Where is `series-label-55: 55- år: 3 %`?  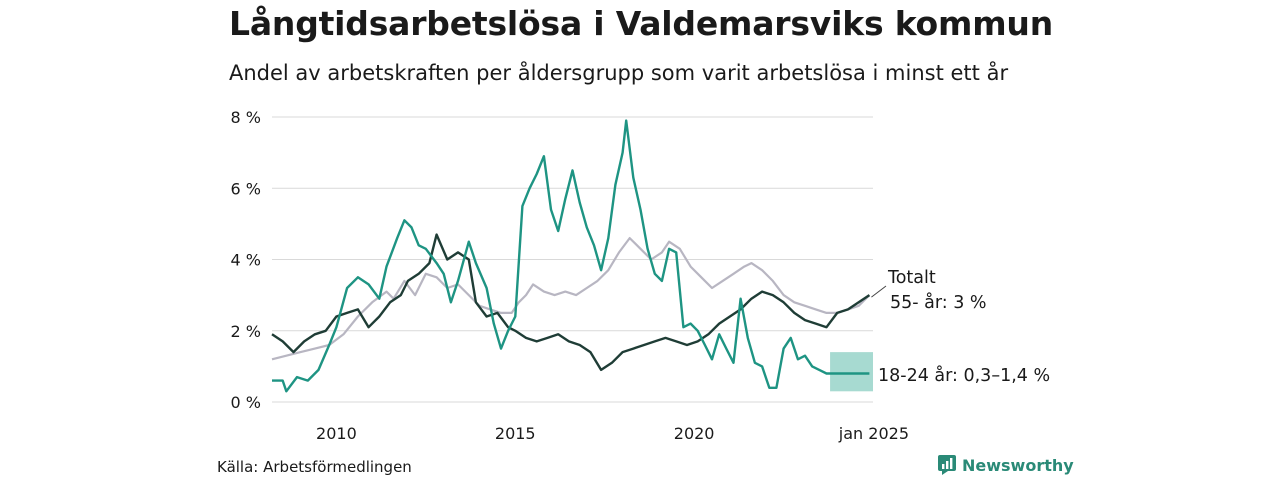 series-label-55: 55- år: 3 % is located at coordinates (938, 302).